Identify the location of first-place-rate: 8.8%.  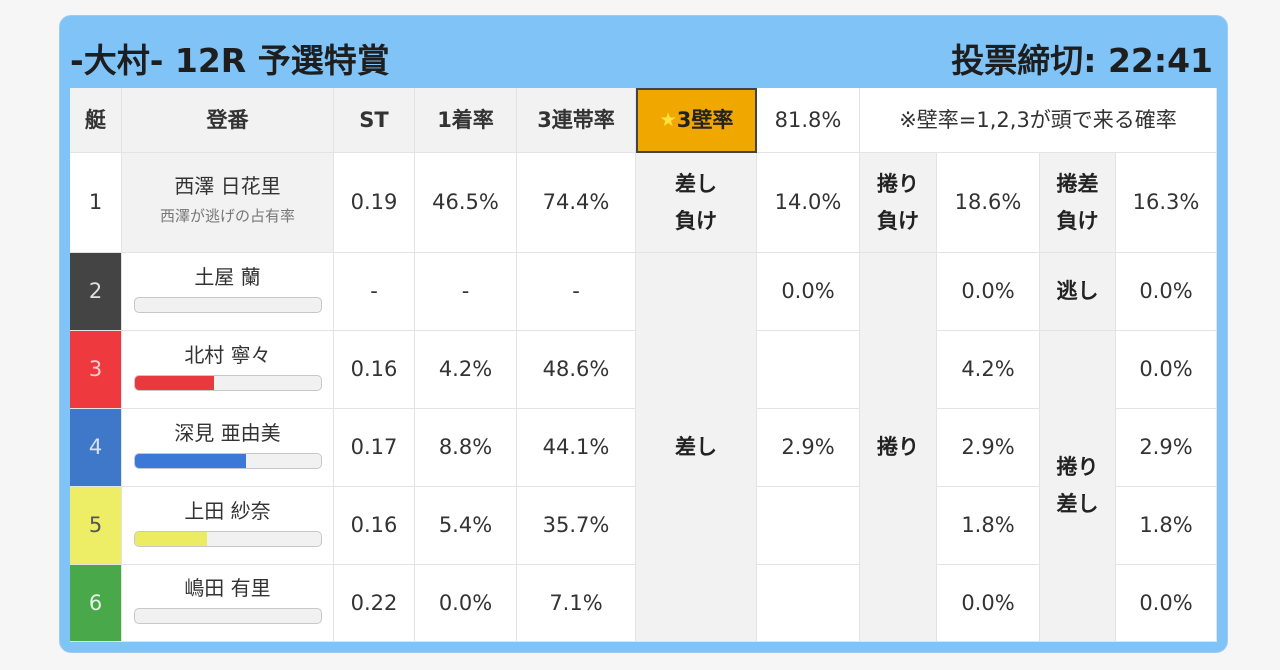
(466, 448).